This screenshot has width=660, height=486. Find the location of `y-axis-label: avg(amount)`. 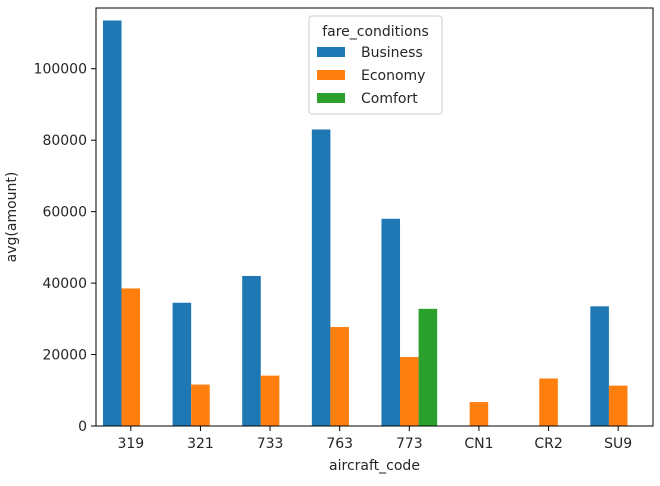

y-axis-label: avg(amount) is located at coordinates (12, 217).